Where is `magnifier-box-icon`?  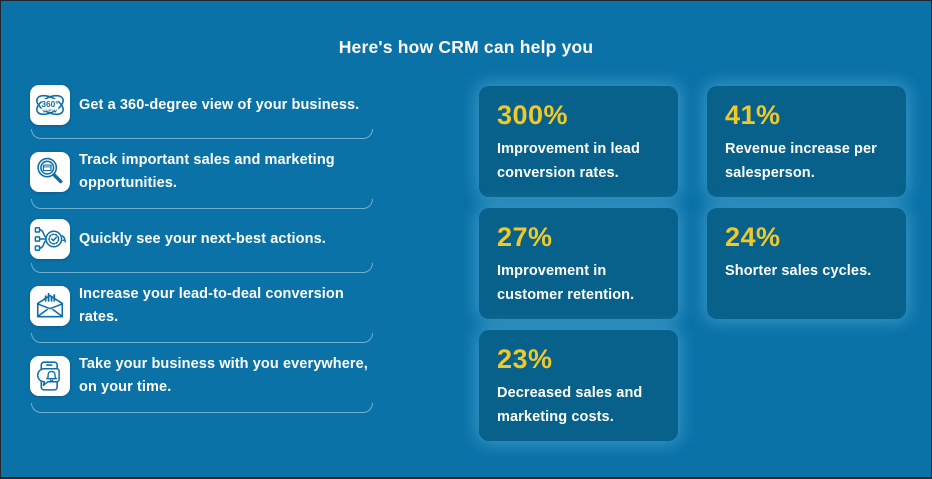 magnifier-box-icon is located at coordinates (50, 172).